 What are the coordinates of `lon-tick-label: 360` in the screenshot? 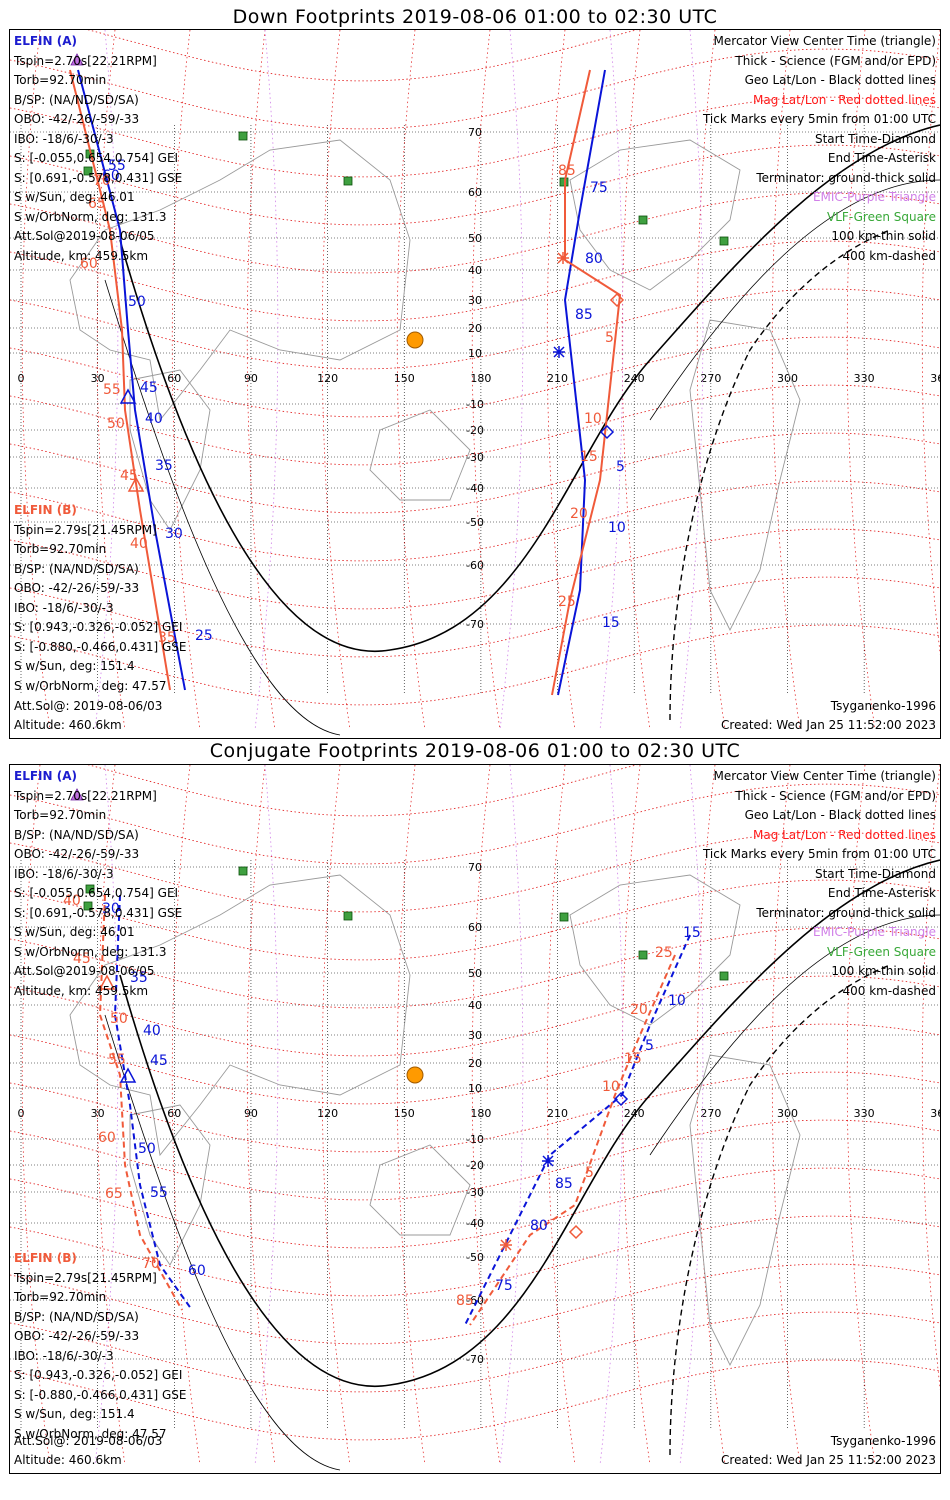 It's located at (935, 1113).